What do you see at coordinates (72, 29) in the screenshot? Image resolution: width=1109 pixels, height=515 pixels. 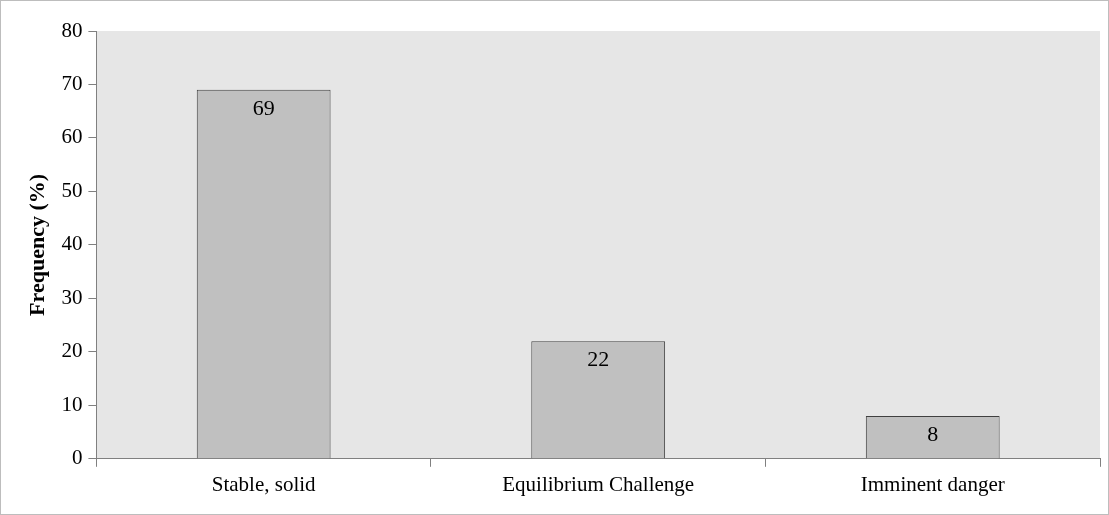 I see `y-tick-label: 80` at bounding box center [72, 29].